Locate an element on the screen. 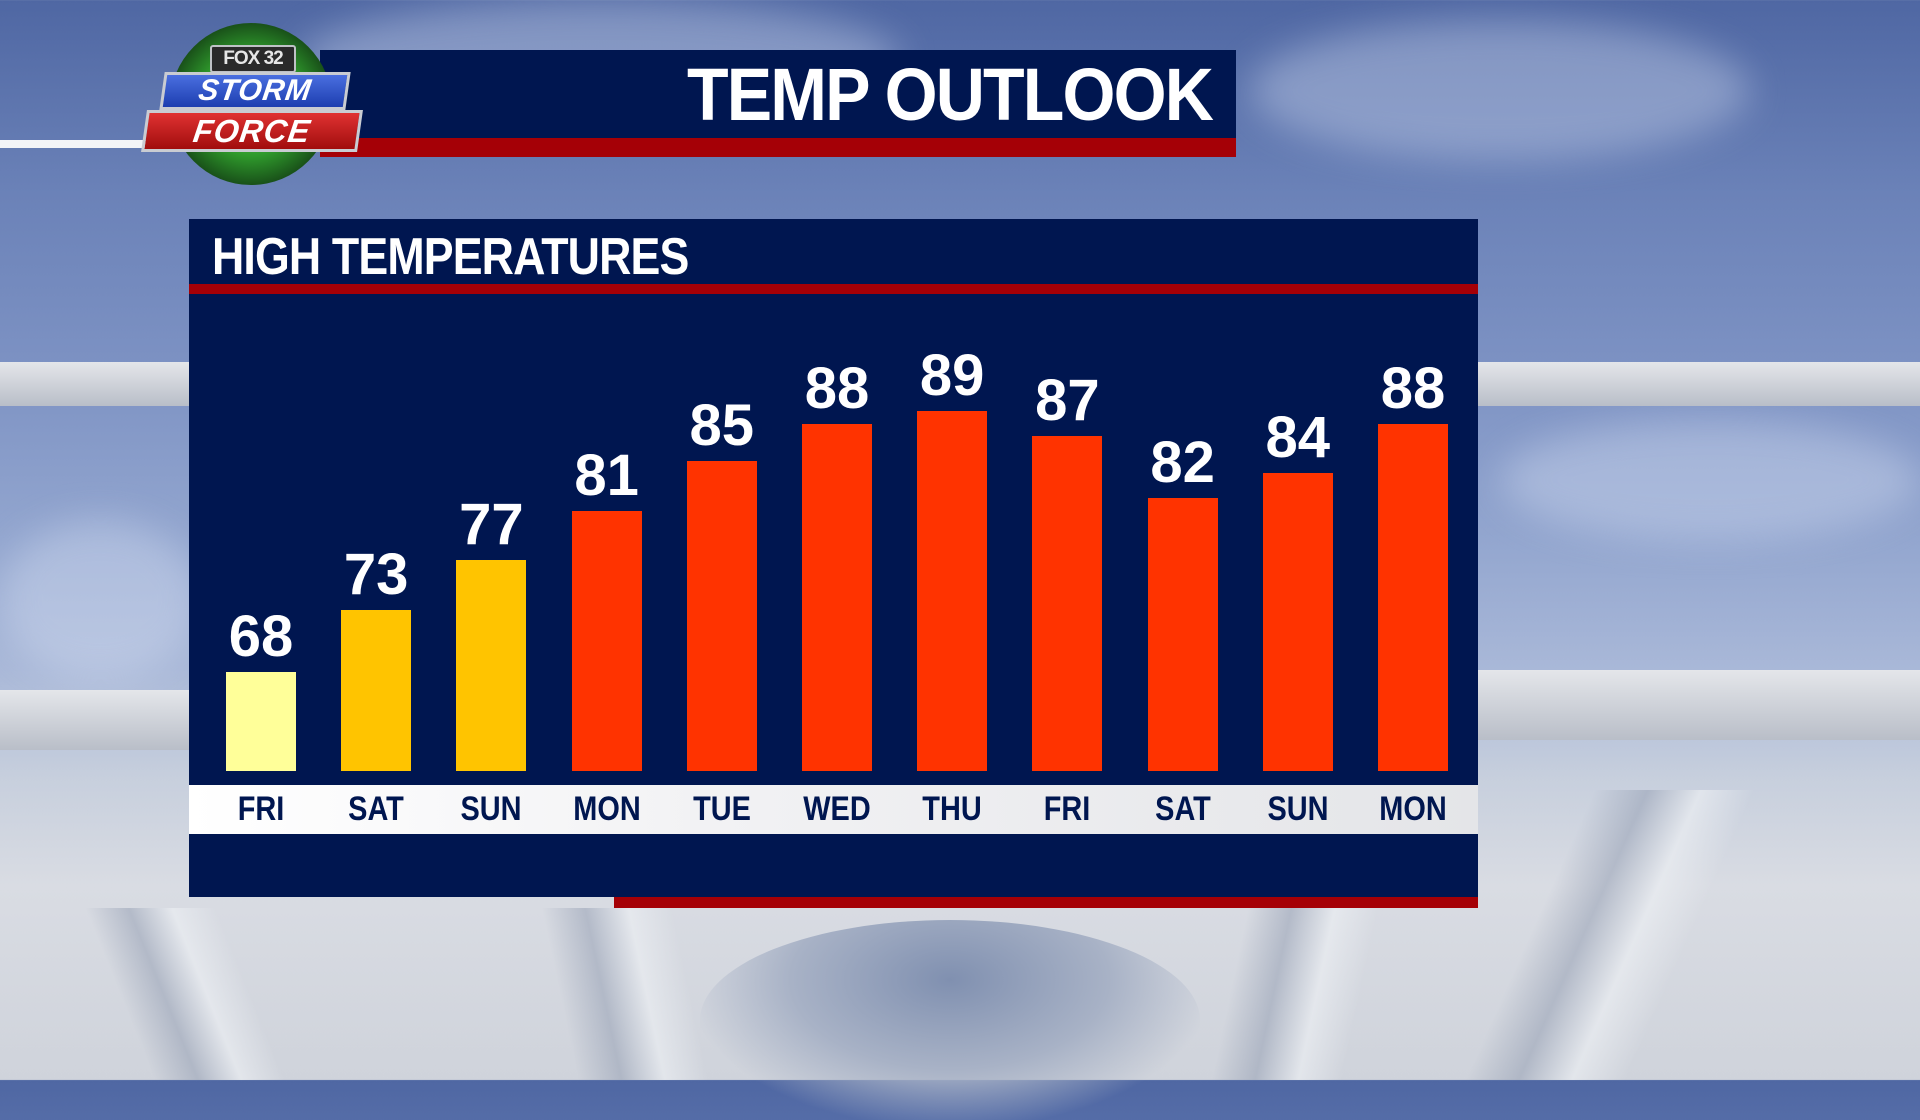  bar: 73 is located at coordinates (376, 658).